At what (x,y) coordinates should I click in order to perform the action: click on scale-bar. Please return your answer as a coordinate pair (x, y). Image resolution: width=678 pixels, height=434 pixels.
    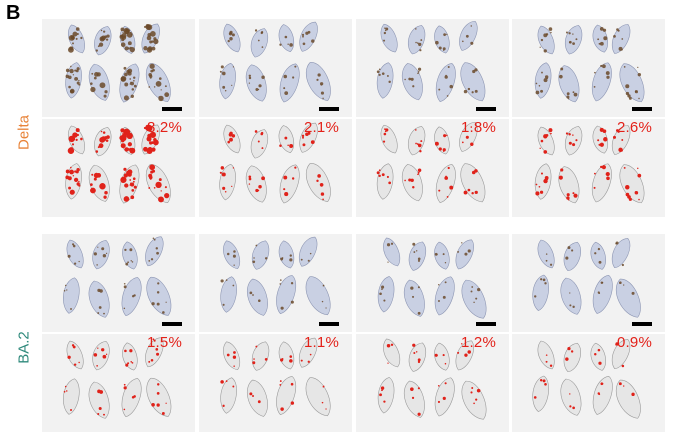
    Looking at the image, I should click on (642, 109).